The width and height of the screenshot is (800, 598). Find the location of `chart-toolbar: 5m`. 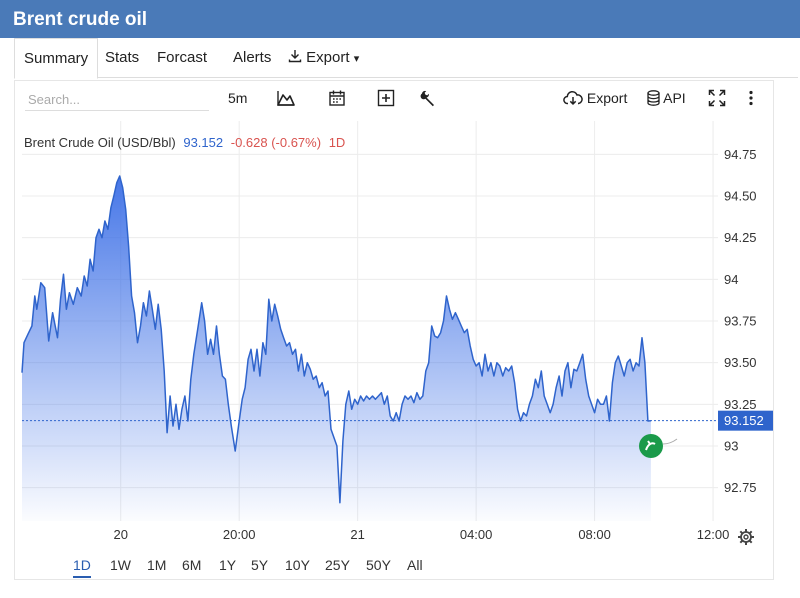

chart-toolbar: 5m is located at coordinates (394, 98).